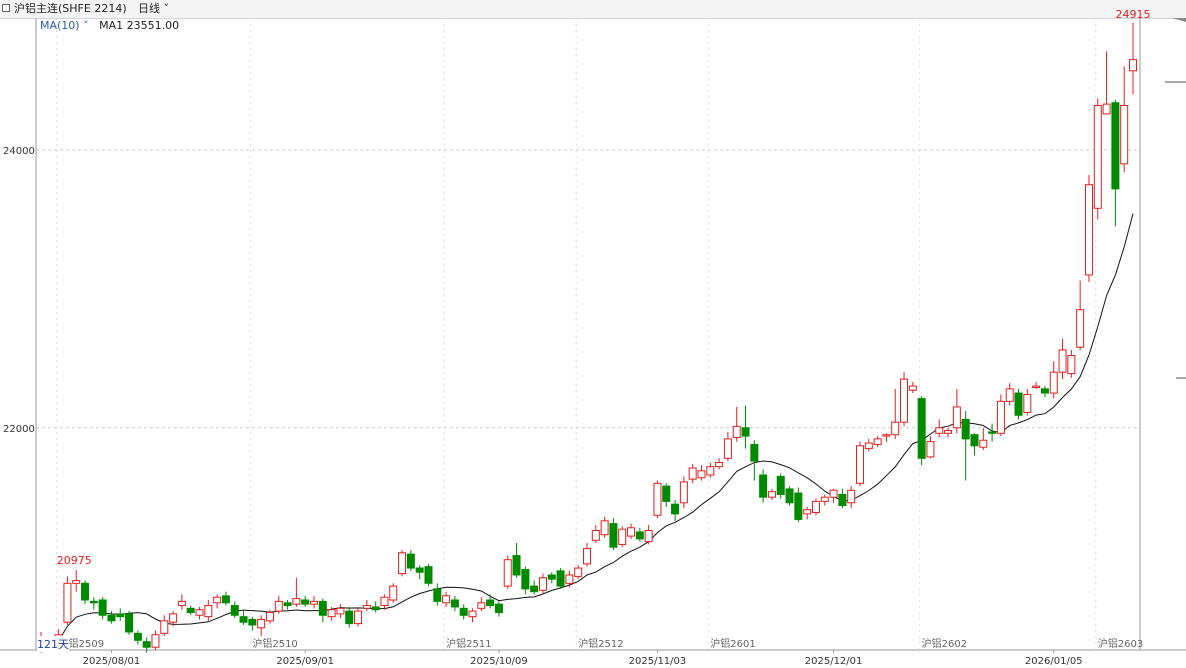 This screenshot has height=668, width=1186. I want to click on chevron-down-icon: ˅, so click(84, 25).